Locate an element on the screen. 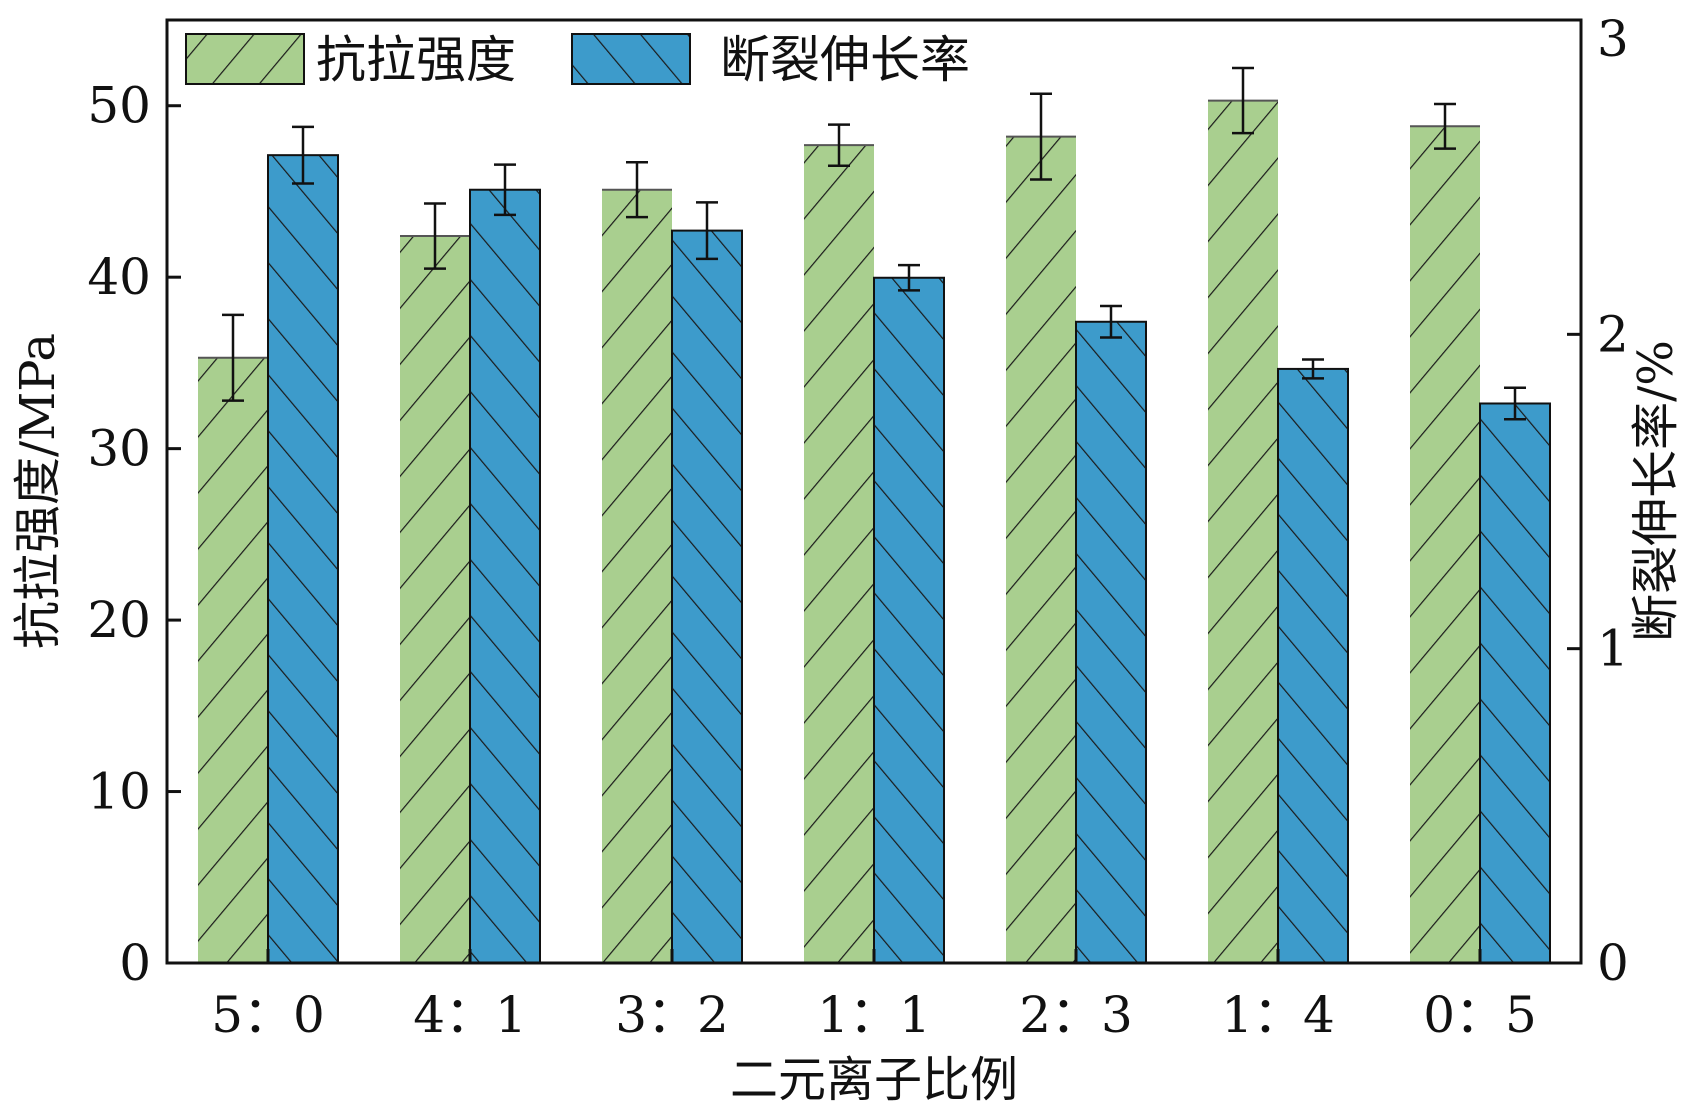 Image resolution: width=1708 pixels, height=1112 pixels. x-tick-label: 0：5 is located at coordinates (1480, 1015).